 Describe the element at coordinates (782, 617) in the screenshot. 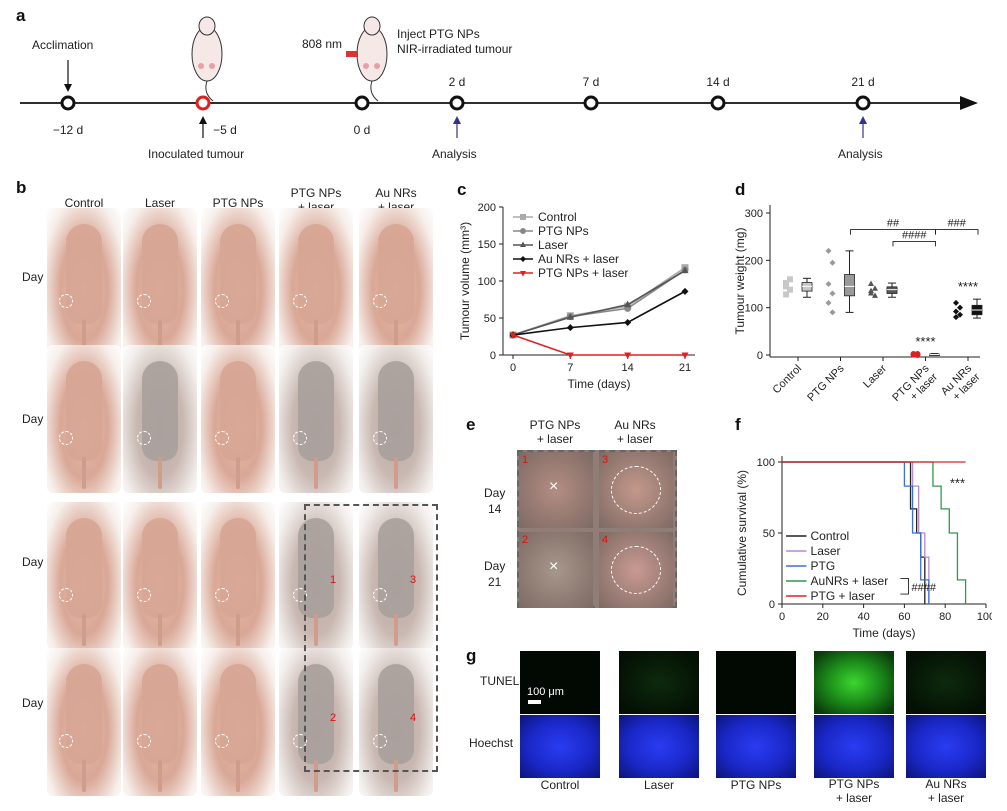

I see `x-tick-label: 0` at that location.